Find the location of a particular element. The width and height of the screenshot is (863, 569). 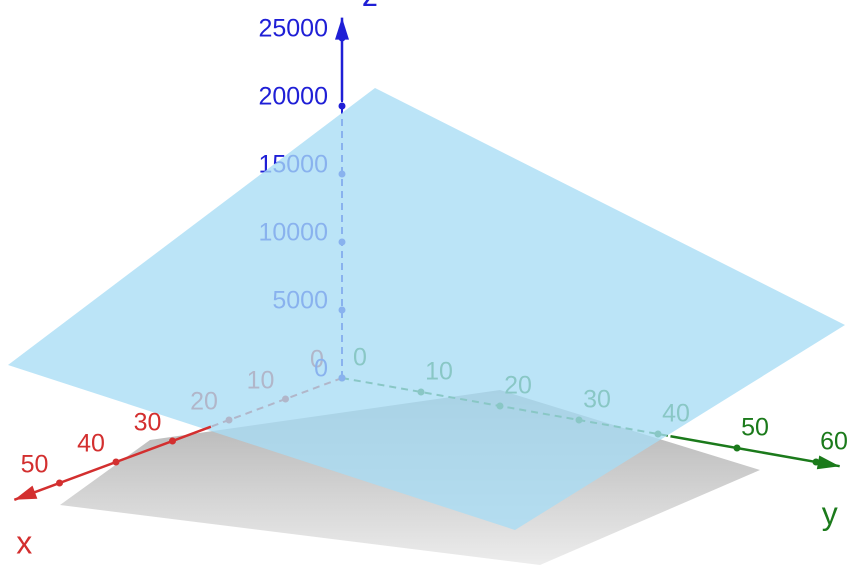

x-tick-label: 30 is located at coordinates (148, 423).